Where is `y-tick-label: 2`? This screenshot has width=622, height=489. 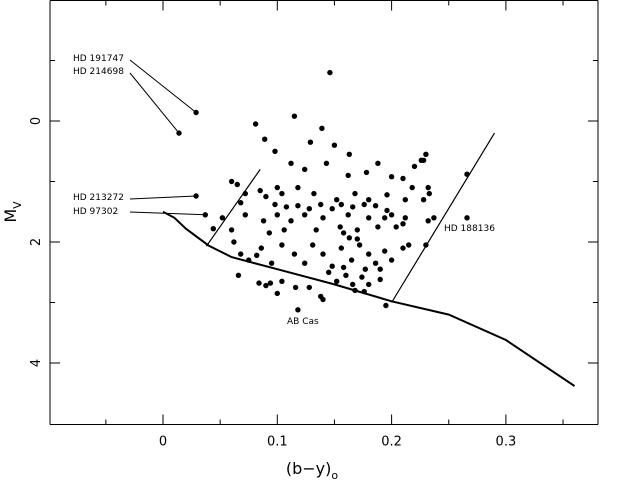 y-tick-label: 2 is located at coordinates (36, 242).